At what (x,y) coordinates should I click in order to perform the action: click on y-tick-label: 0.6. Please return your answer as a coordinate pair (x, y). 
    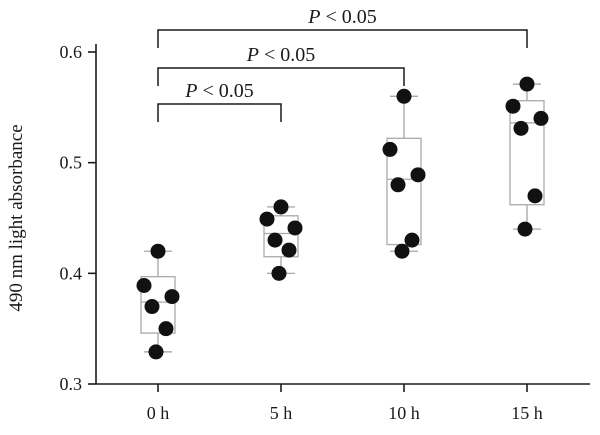
    Looking at the image, I should click on (71, 52).